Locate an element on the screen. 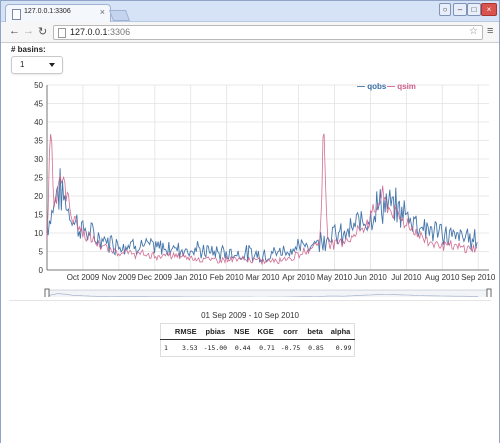  range-selector is located at coordinates (268, 293).